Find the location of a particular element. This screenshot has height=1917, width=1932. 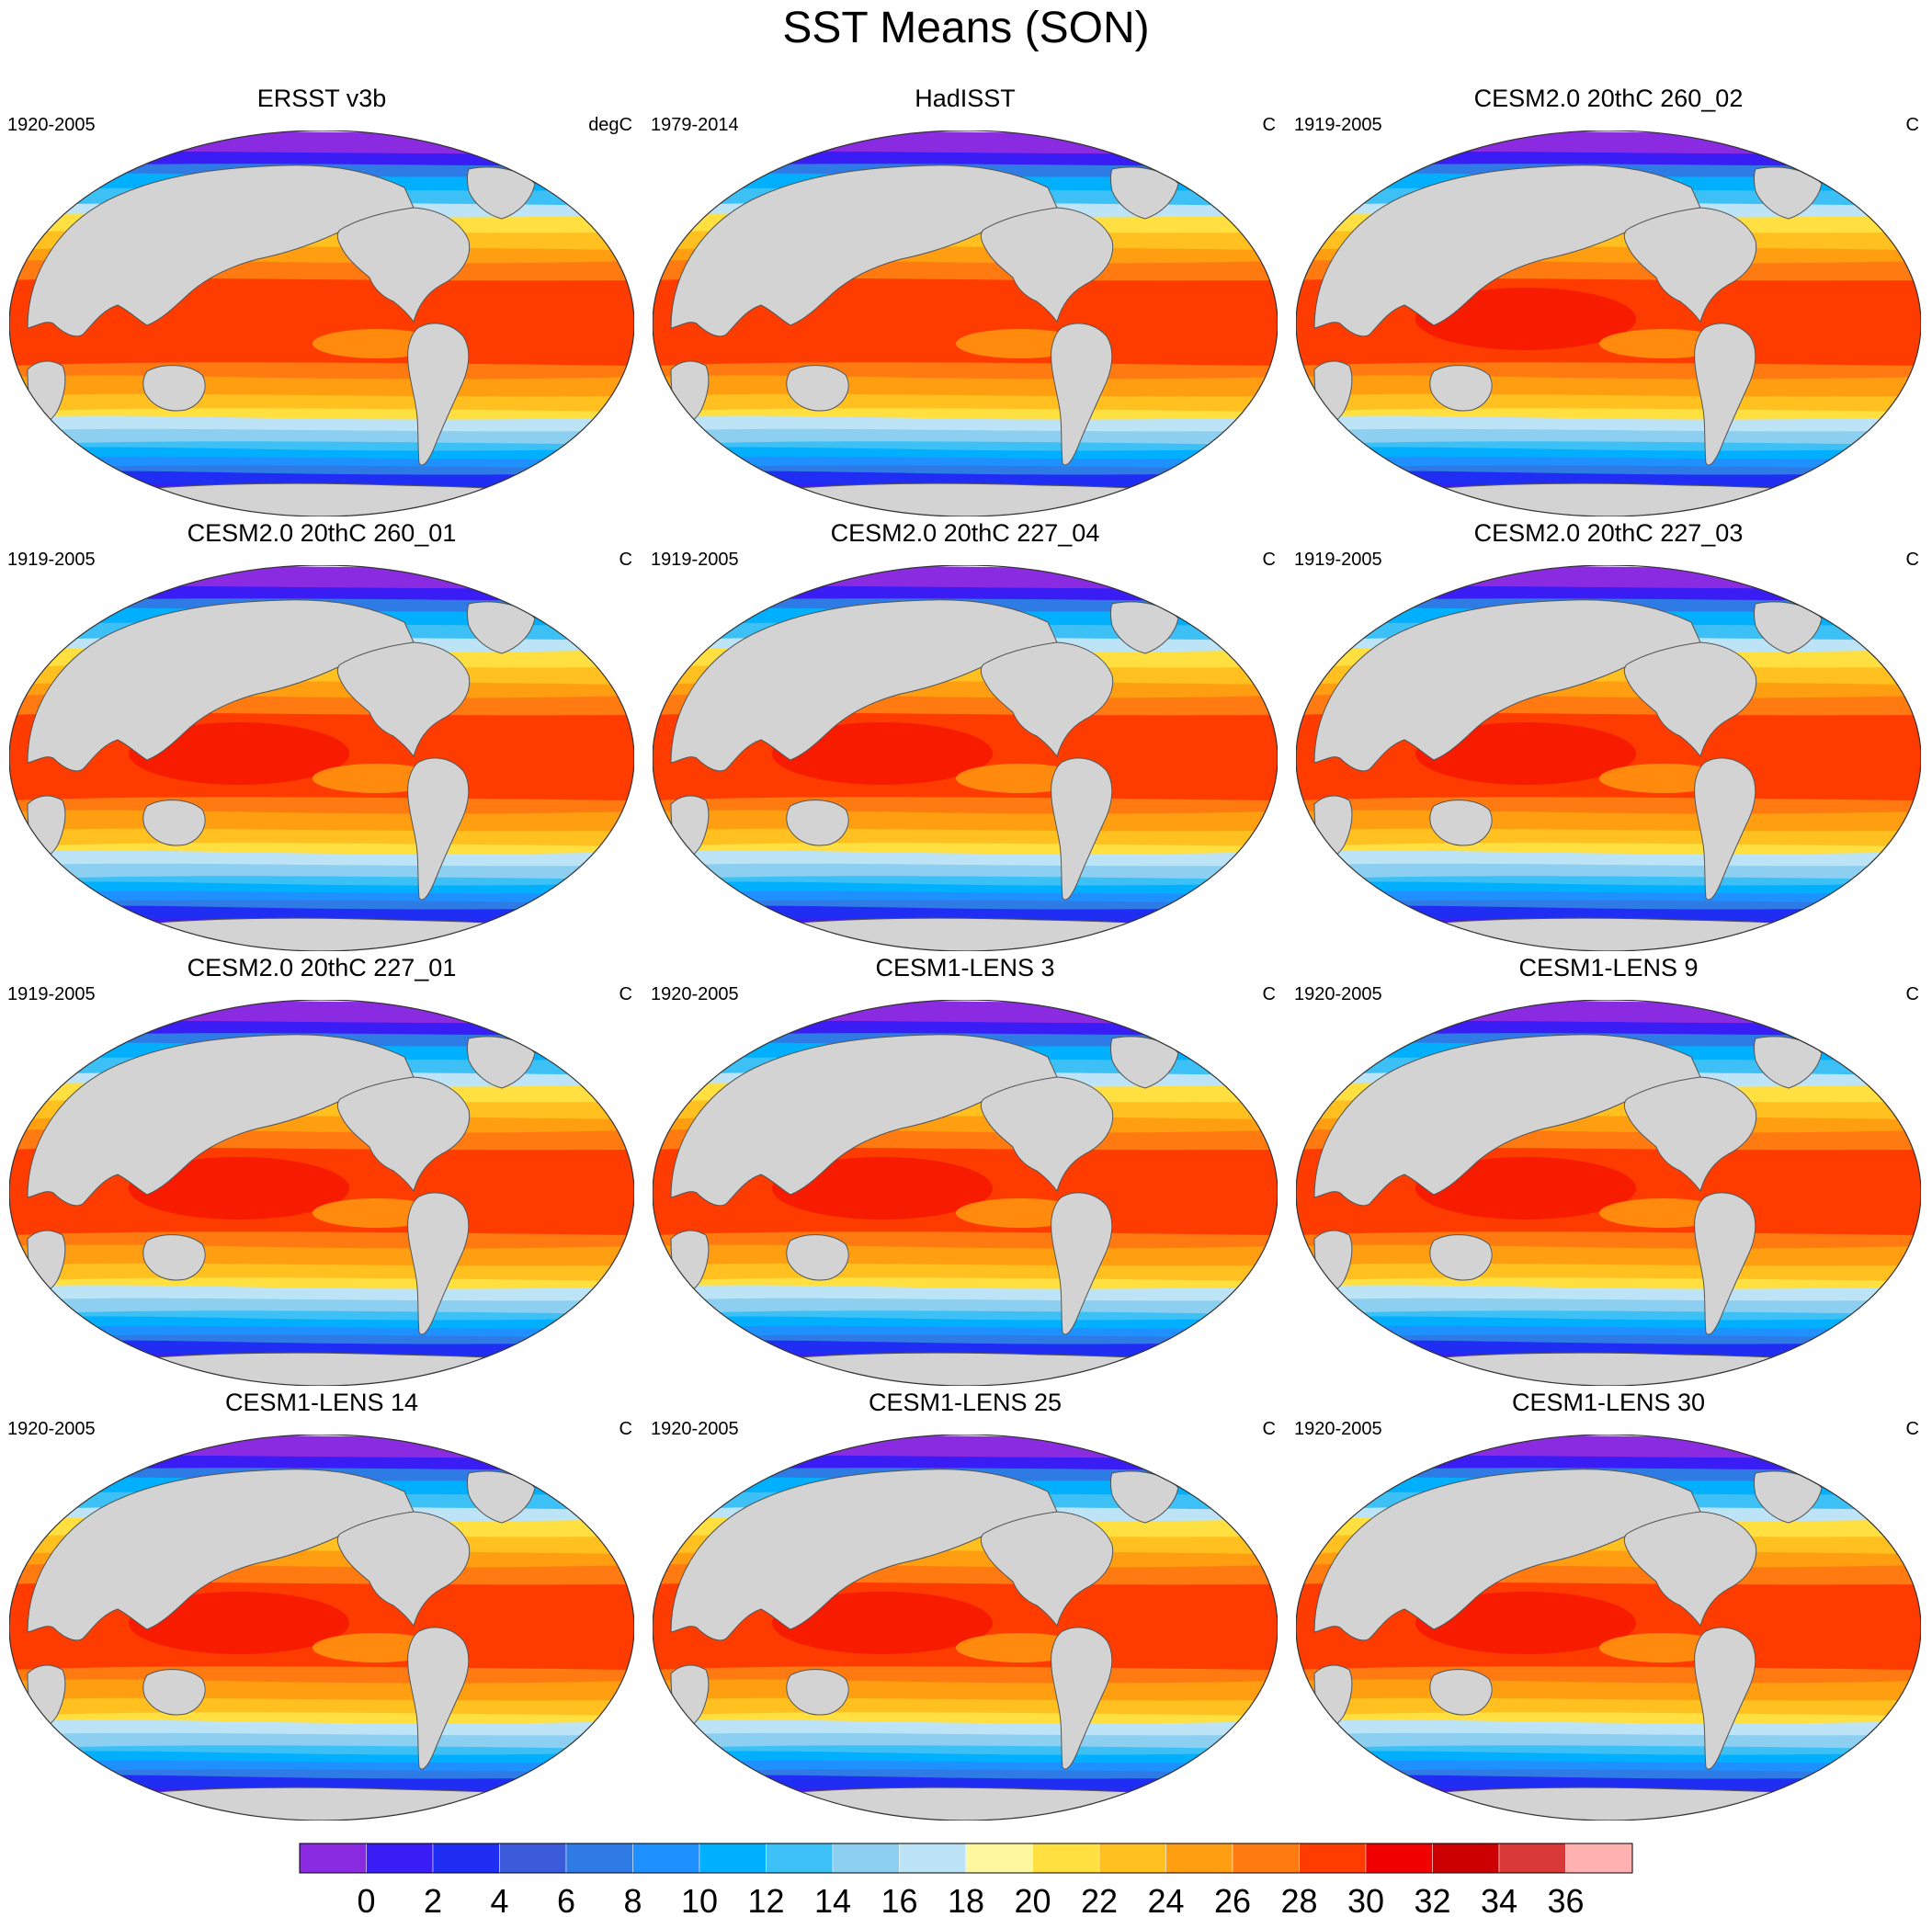

map-panel: CESM2.0 20thC 227_03 1919-2005 C is located at coordinates (1609, 734).